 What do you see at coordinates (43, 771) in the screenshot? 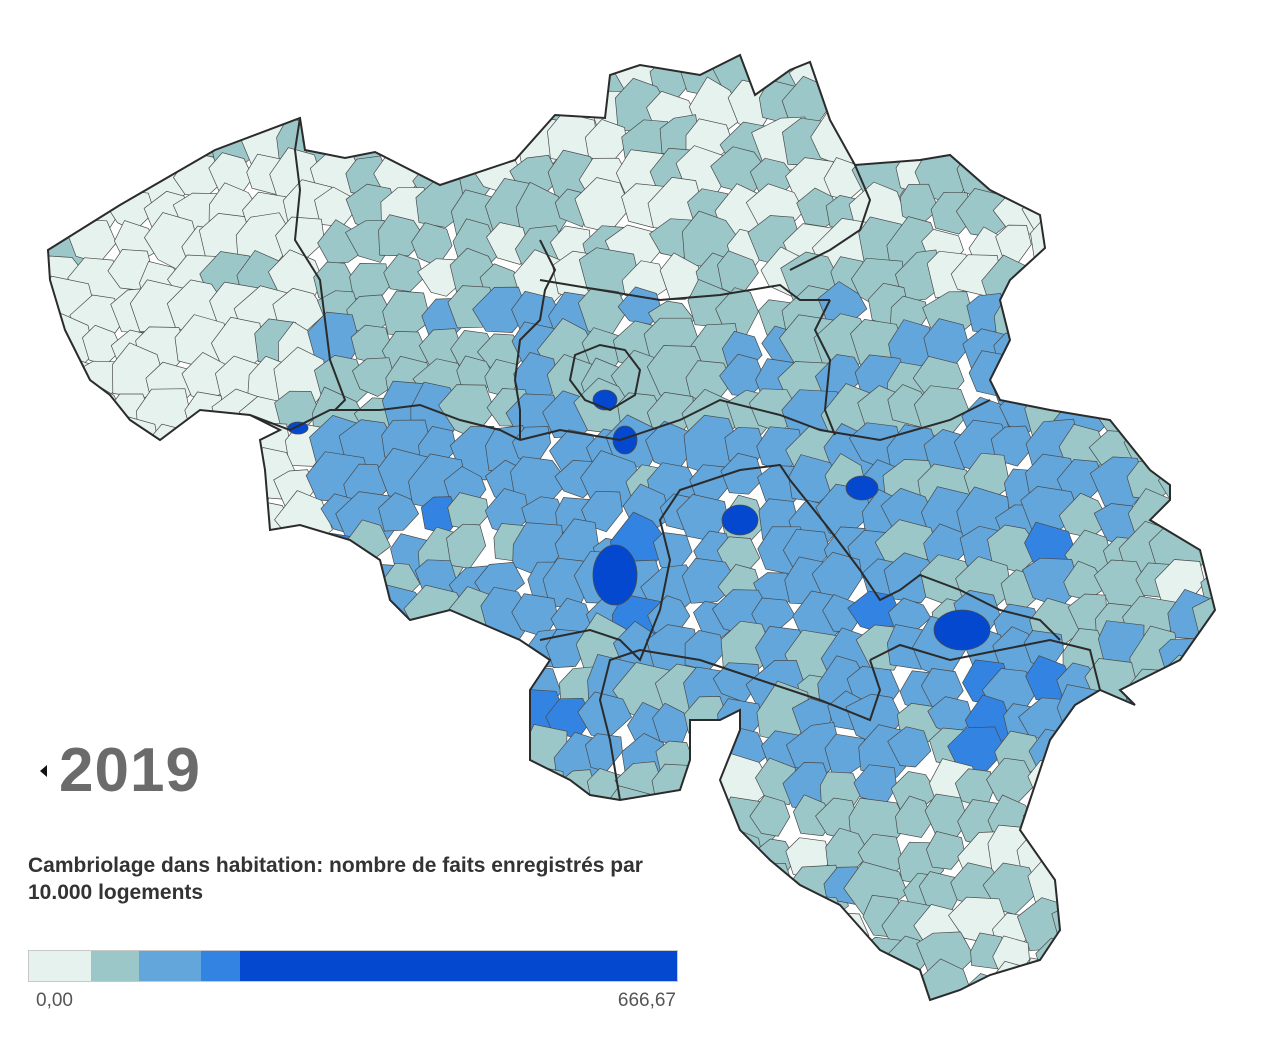
I see `previous-year-arrow-icon` at bounding box center [43, 771].